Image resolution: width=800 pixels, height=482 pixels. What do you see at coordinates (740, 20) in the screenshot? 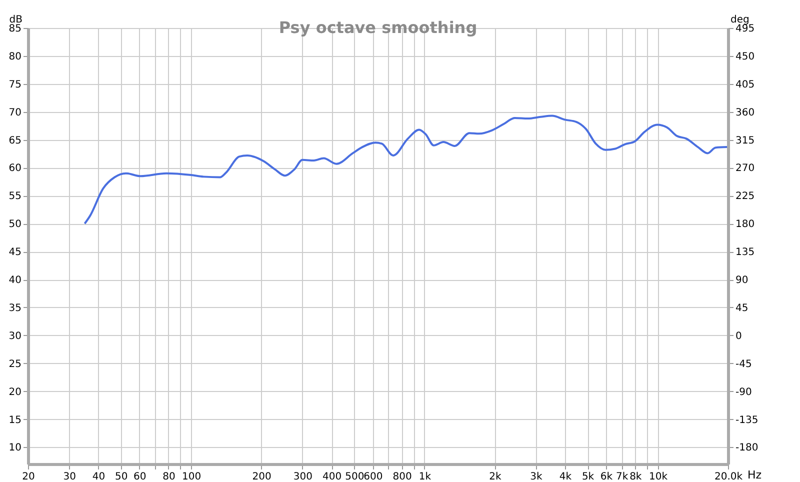
I see `y2-axis-title: deg` at bounding box center [740, 20].